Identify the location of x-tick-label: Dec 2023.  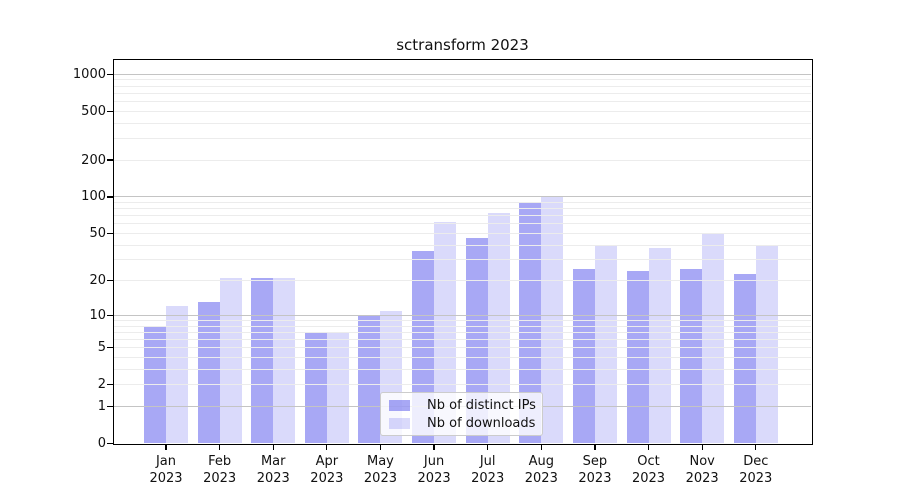
(756, 469).